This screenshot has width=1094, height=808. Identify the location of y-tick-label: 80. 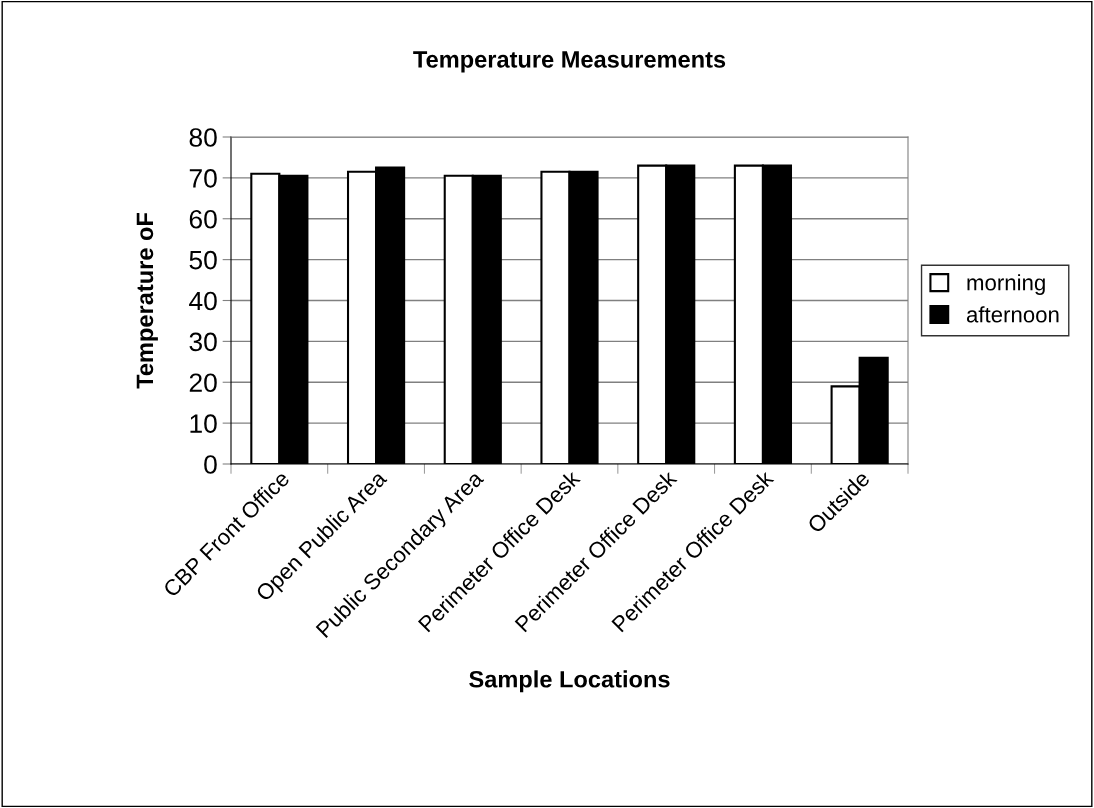
(203, 137).